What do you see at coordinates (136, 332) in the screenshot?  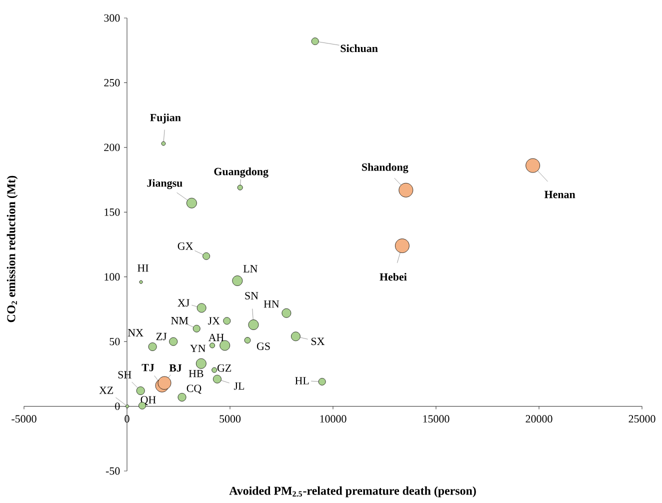 I see `annotation: NX` at bounding box center [136, 332].